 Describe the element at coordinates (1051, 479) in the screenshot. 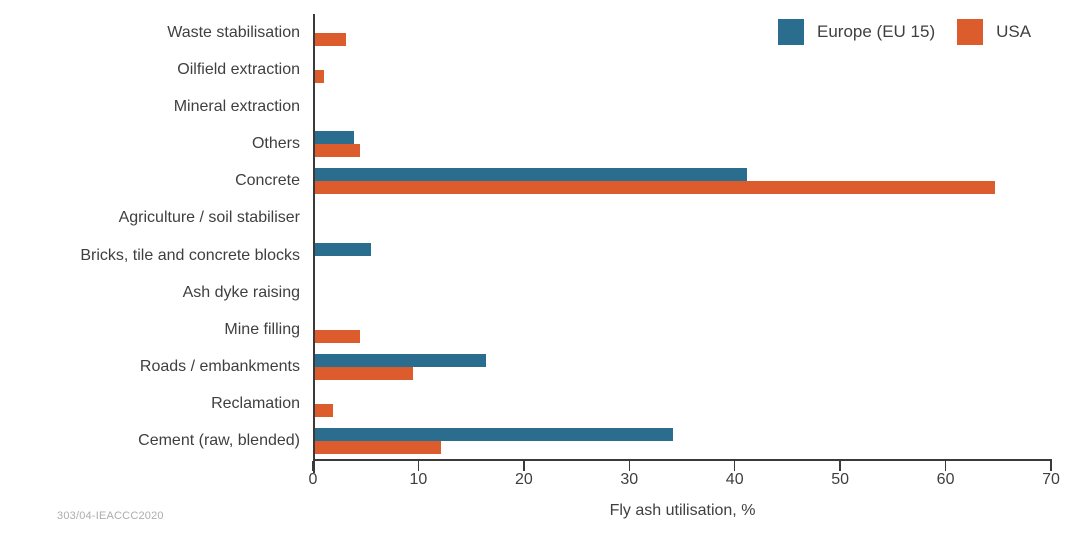

I see `x-axis-tick-label: 70` at that location.